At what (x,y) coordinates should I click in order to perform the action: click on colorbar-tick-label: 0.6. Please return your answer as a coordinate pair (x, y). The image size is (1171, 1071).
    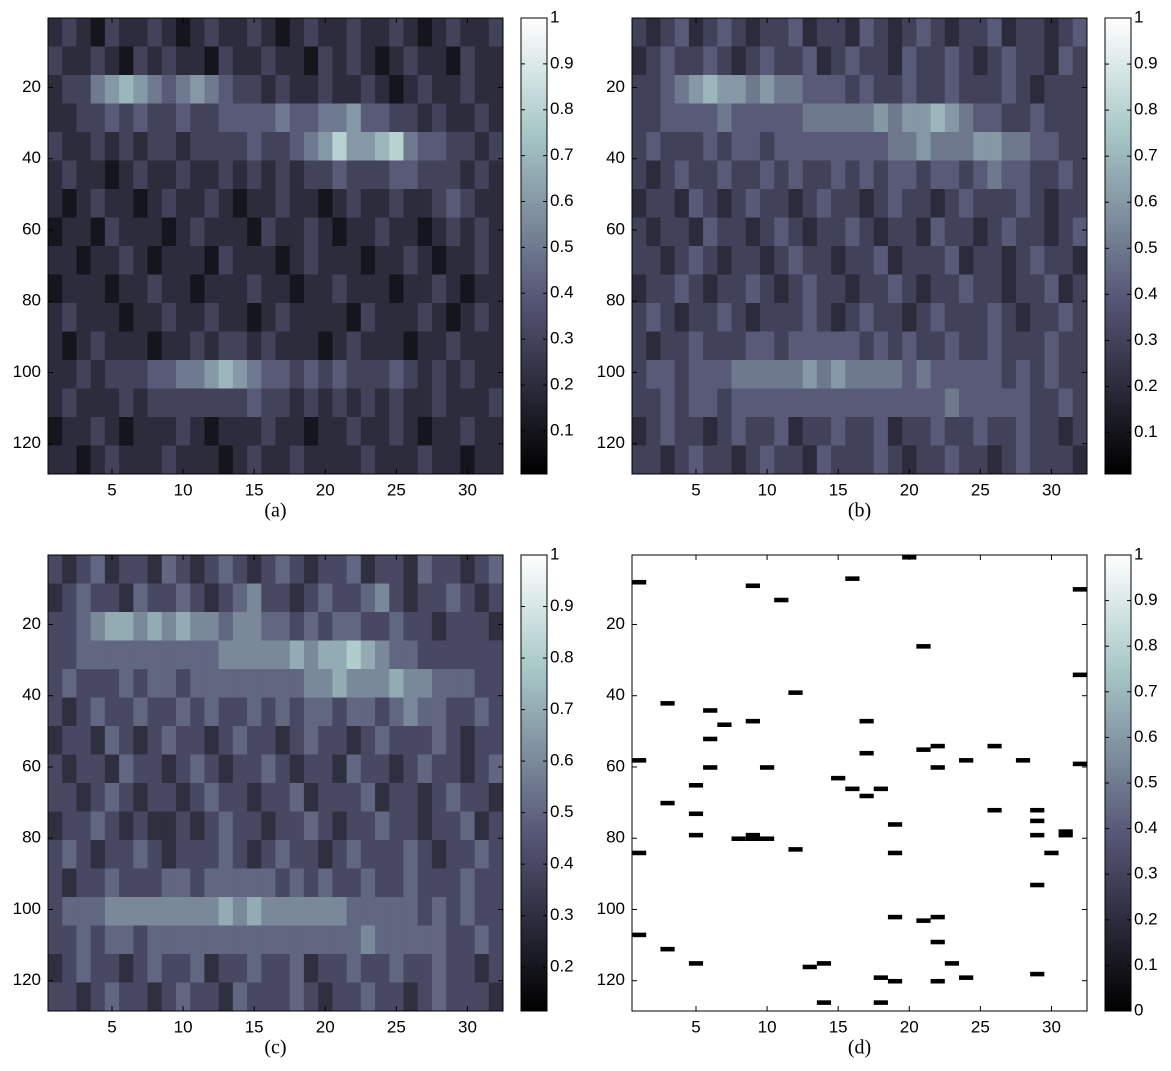
    Looking at the image, I should click on (1146, 736).